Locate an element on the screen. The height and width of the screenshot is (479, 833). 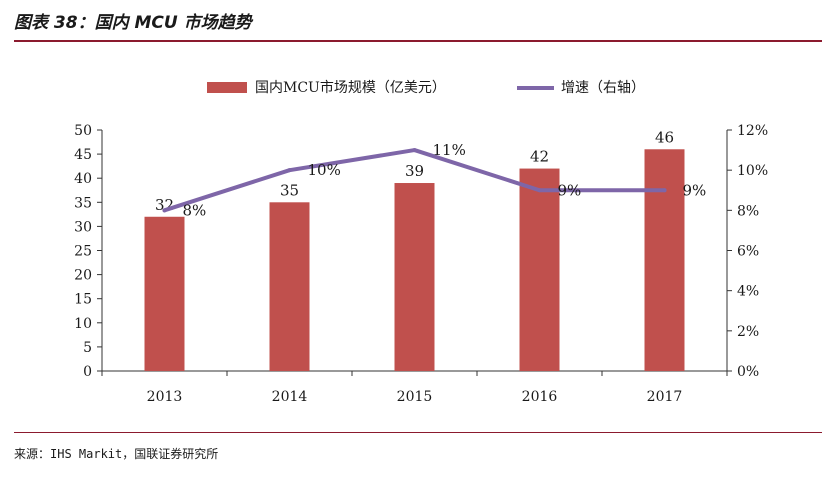
y-left-tick-label: 50 is located at coordinates (83, 131).